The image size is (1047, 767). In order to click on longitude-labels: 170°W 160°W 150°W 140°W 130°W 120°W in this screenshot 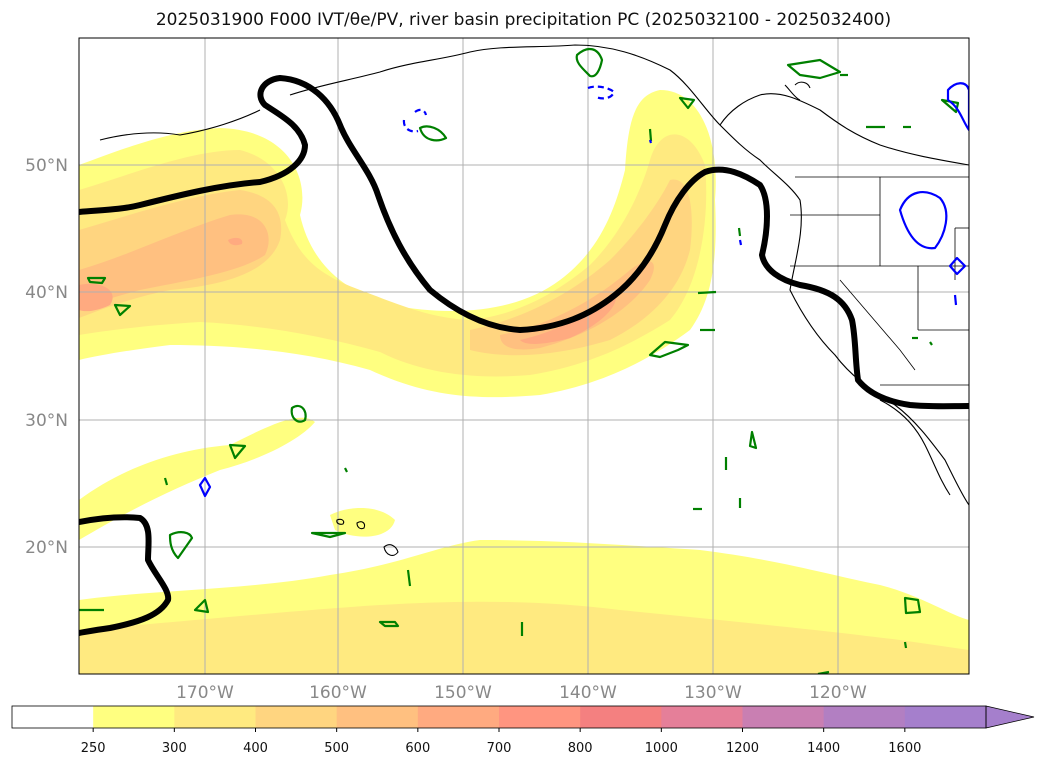, I will do `click(521, 693)`.